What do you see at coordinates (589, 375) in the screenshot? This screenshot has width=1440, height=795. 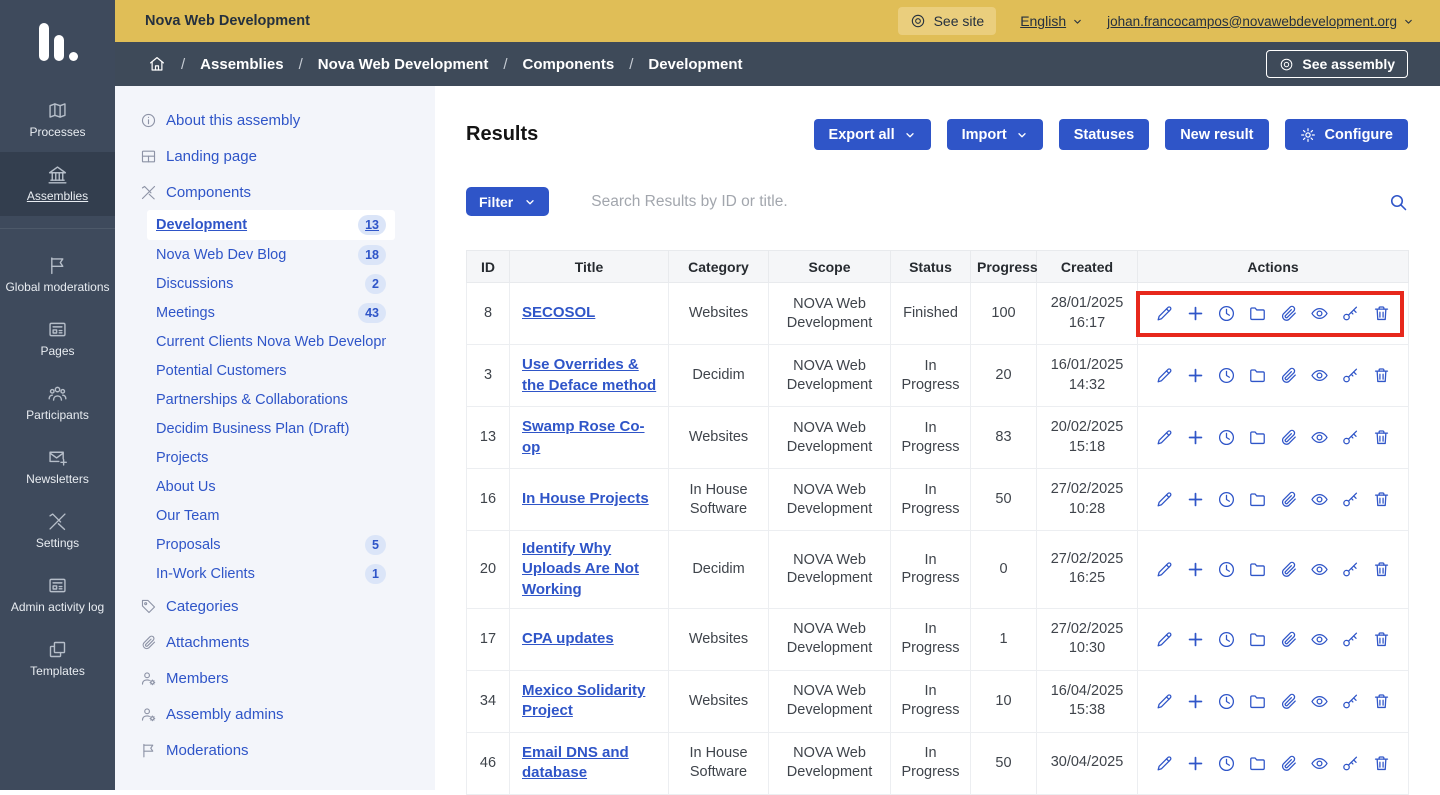 I see `result-title-link: Use Overrides & the Deface method` at bounding box center [589, 375].